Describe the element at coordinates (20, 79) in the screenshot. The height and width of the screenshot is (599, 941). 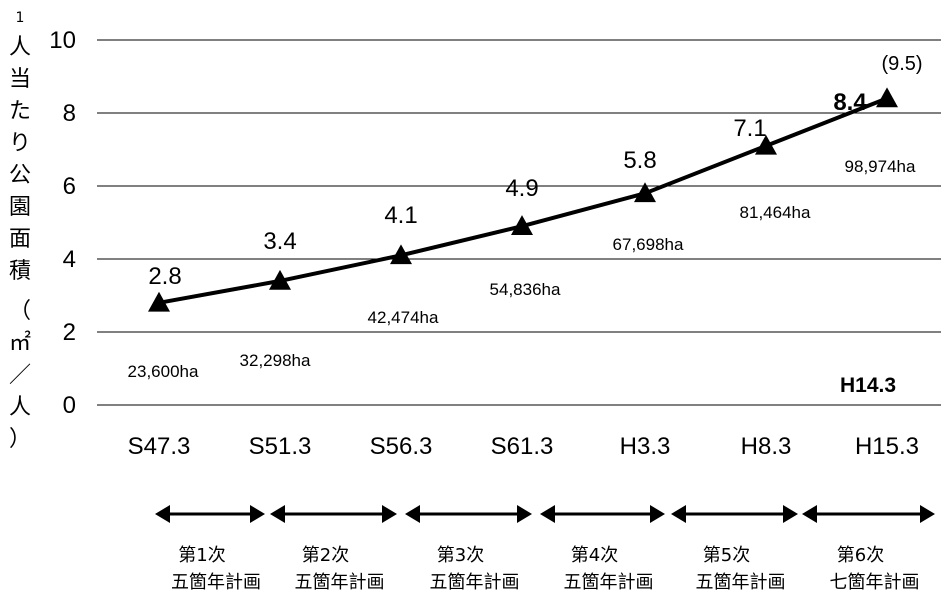
I see `y-axis-label-char: 当` at that location.